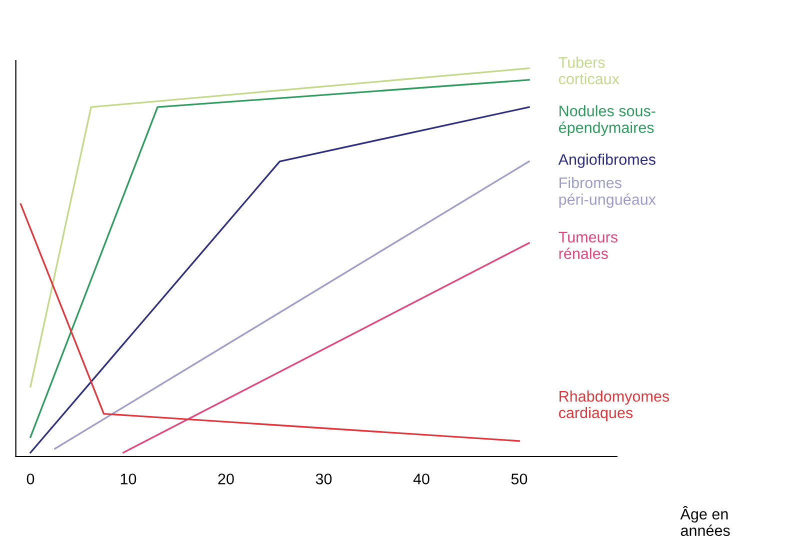  I want to click on series-label: Tumeurs rénales, so click(588, 245).